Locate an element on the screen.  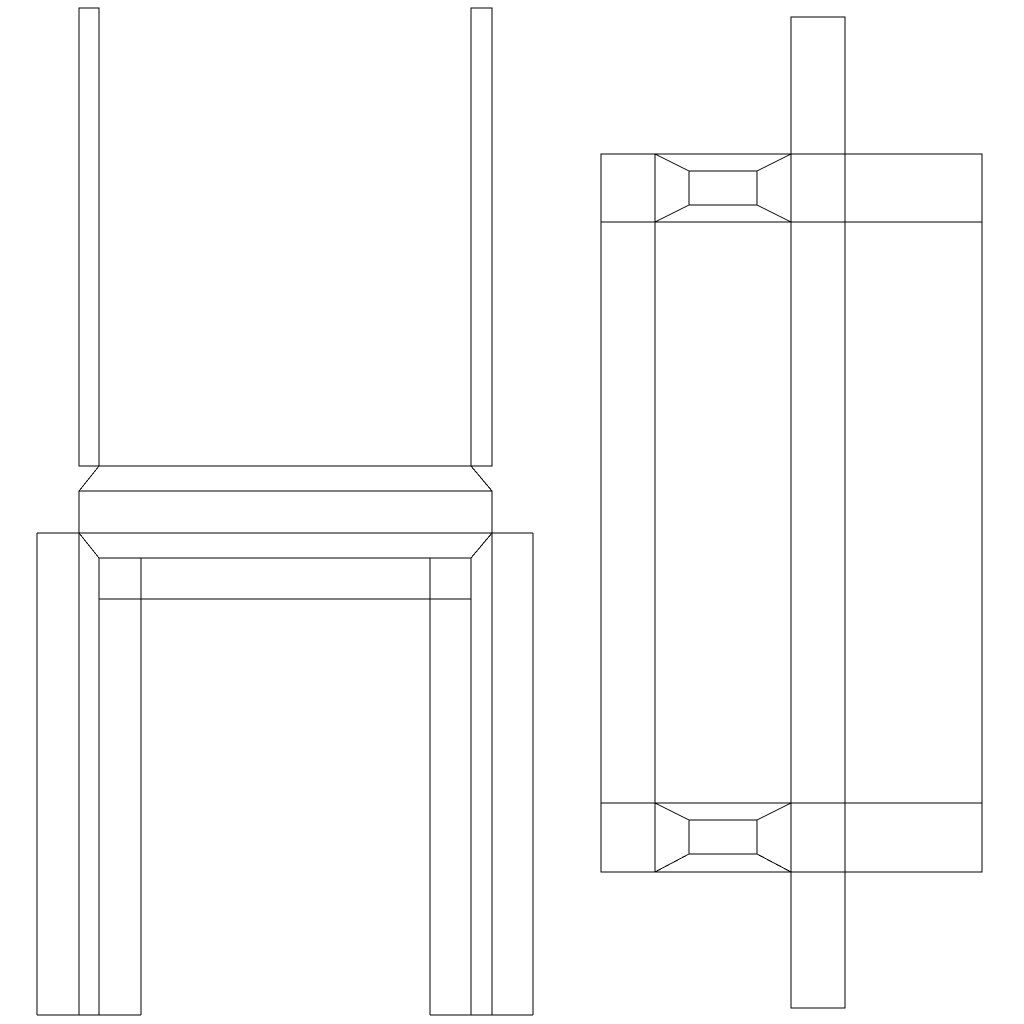
seat-block is located at coordinates (285, 512).